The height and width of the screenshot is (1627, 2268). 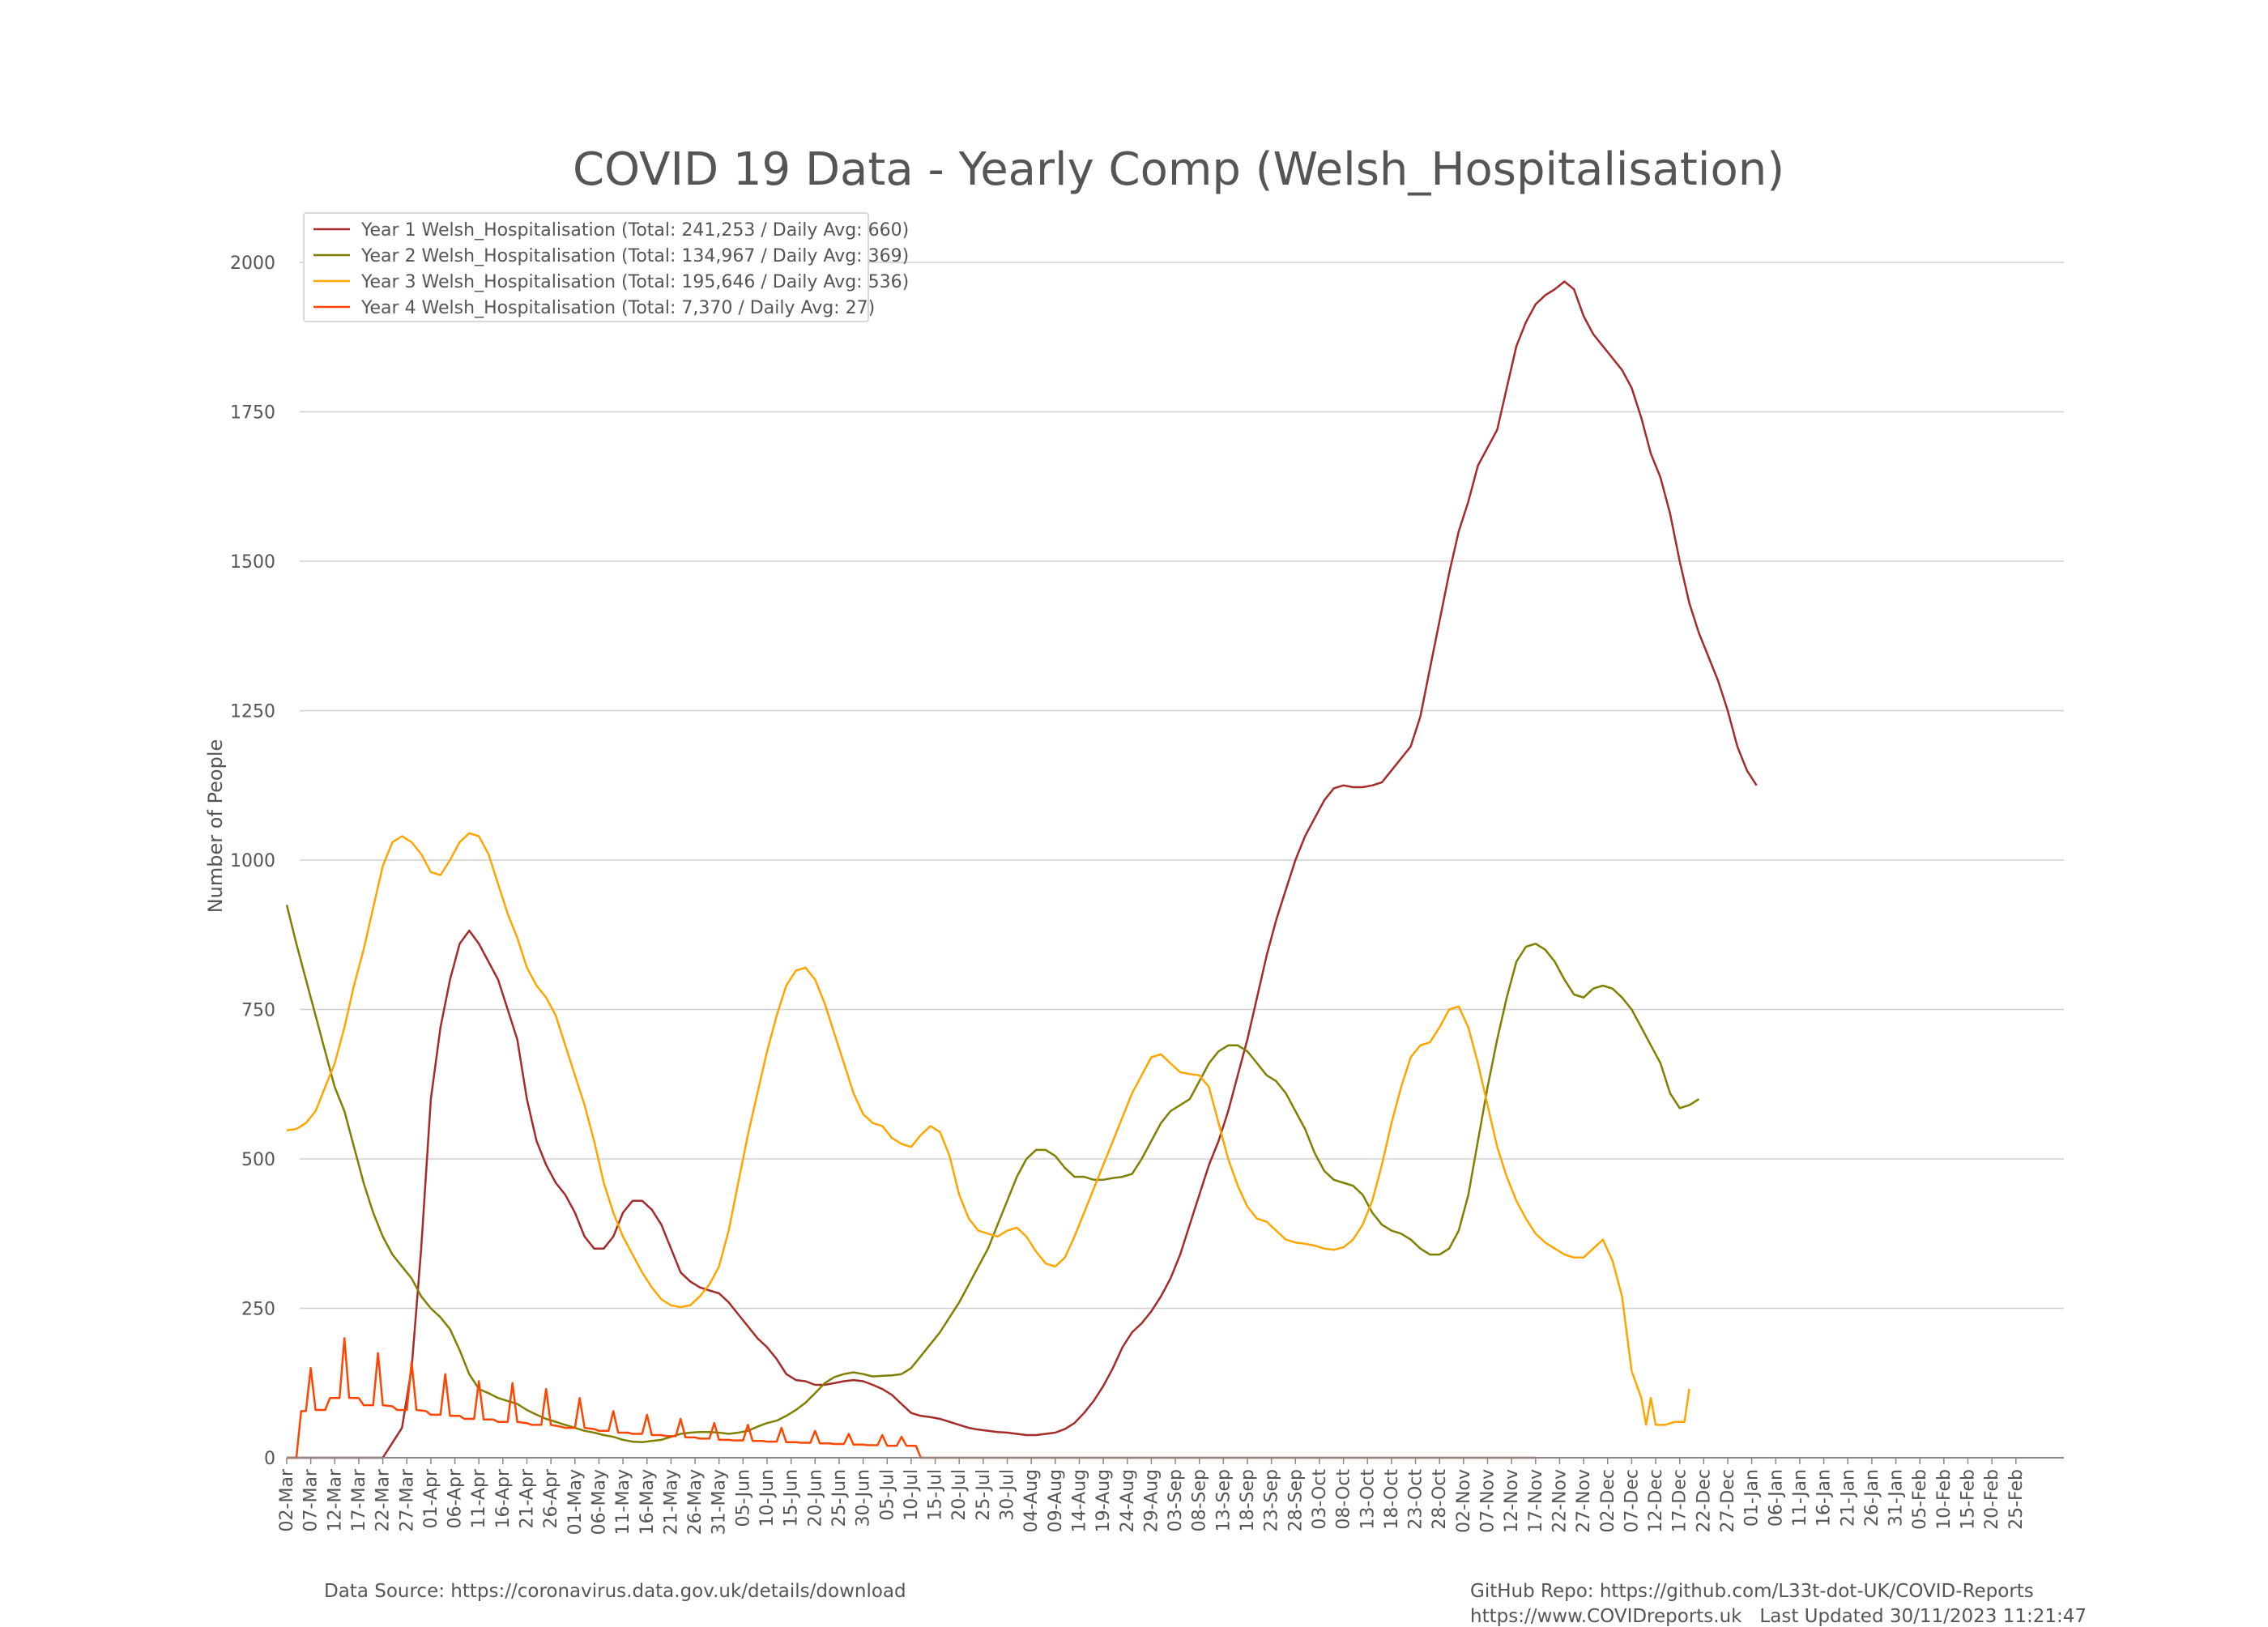 What do you see at coordinates (960, 1495) in the screenshot?
I see `x-tick-label: 20-Jul` at bounding box center [960, 1495].